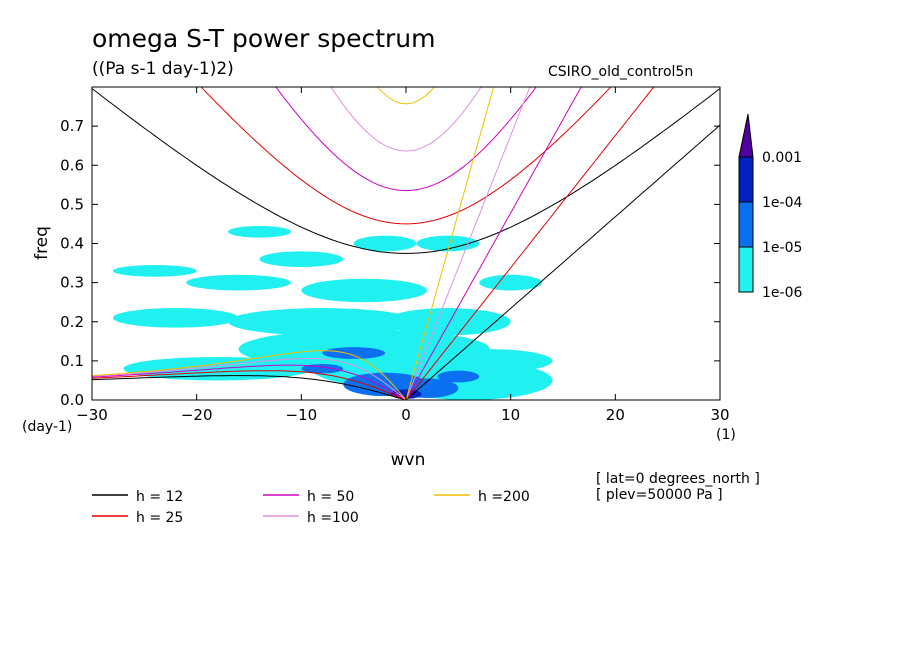 This screenshot has height=654, width=904. What do you see at coordinates (72, 126) in the screenshot?
I see `y-tick-label: 0.7` at bounding box center [72, 126].